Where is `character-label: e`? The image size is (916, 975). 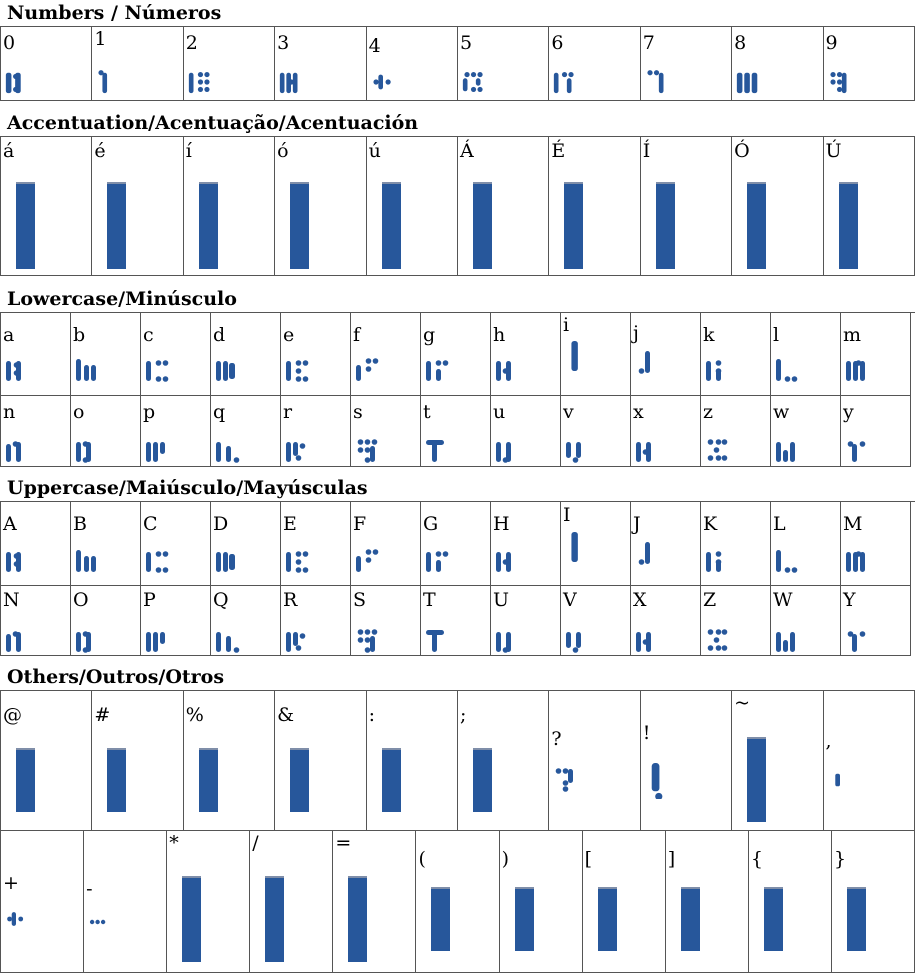
character-label: e is located at coordinates (289, 335).